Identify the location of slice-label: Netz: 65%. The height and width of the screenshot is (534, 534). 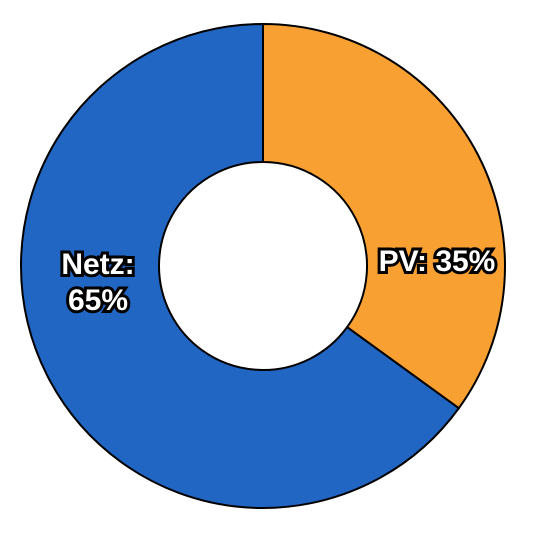
(97, 282).